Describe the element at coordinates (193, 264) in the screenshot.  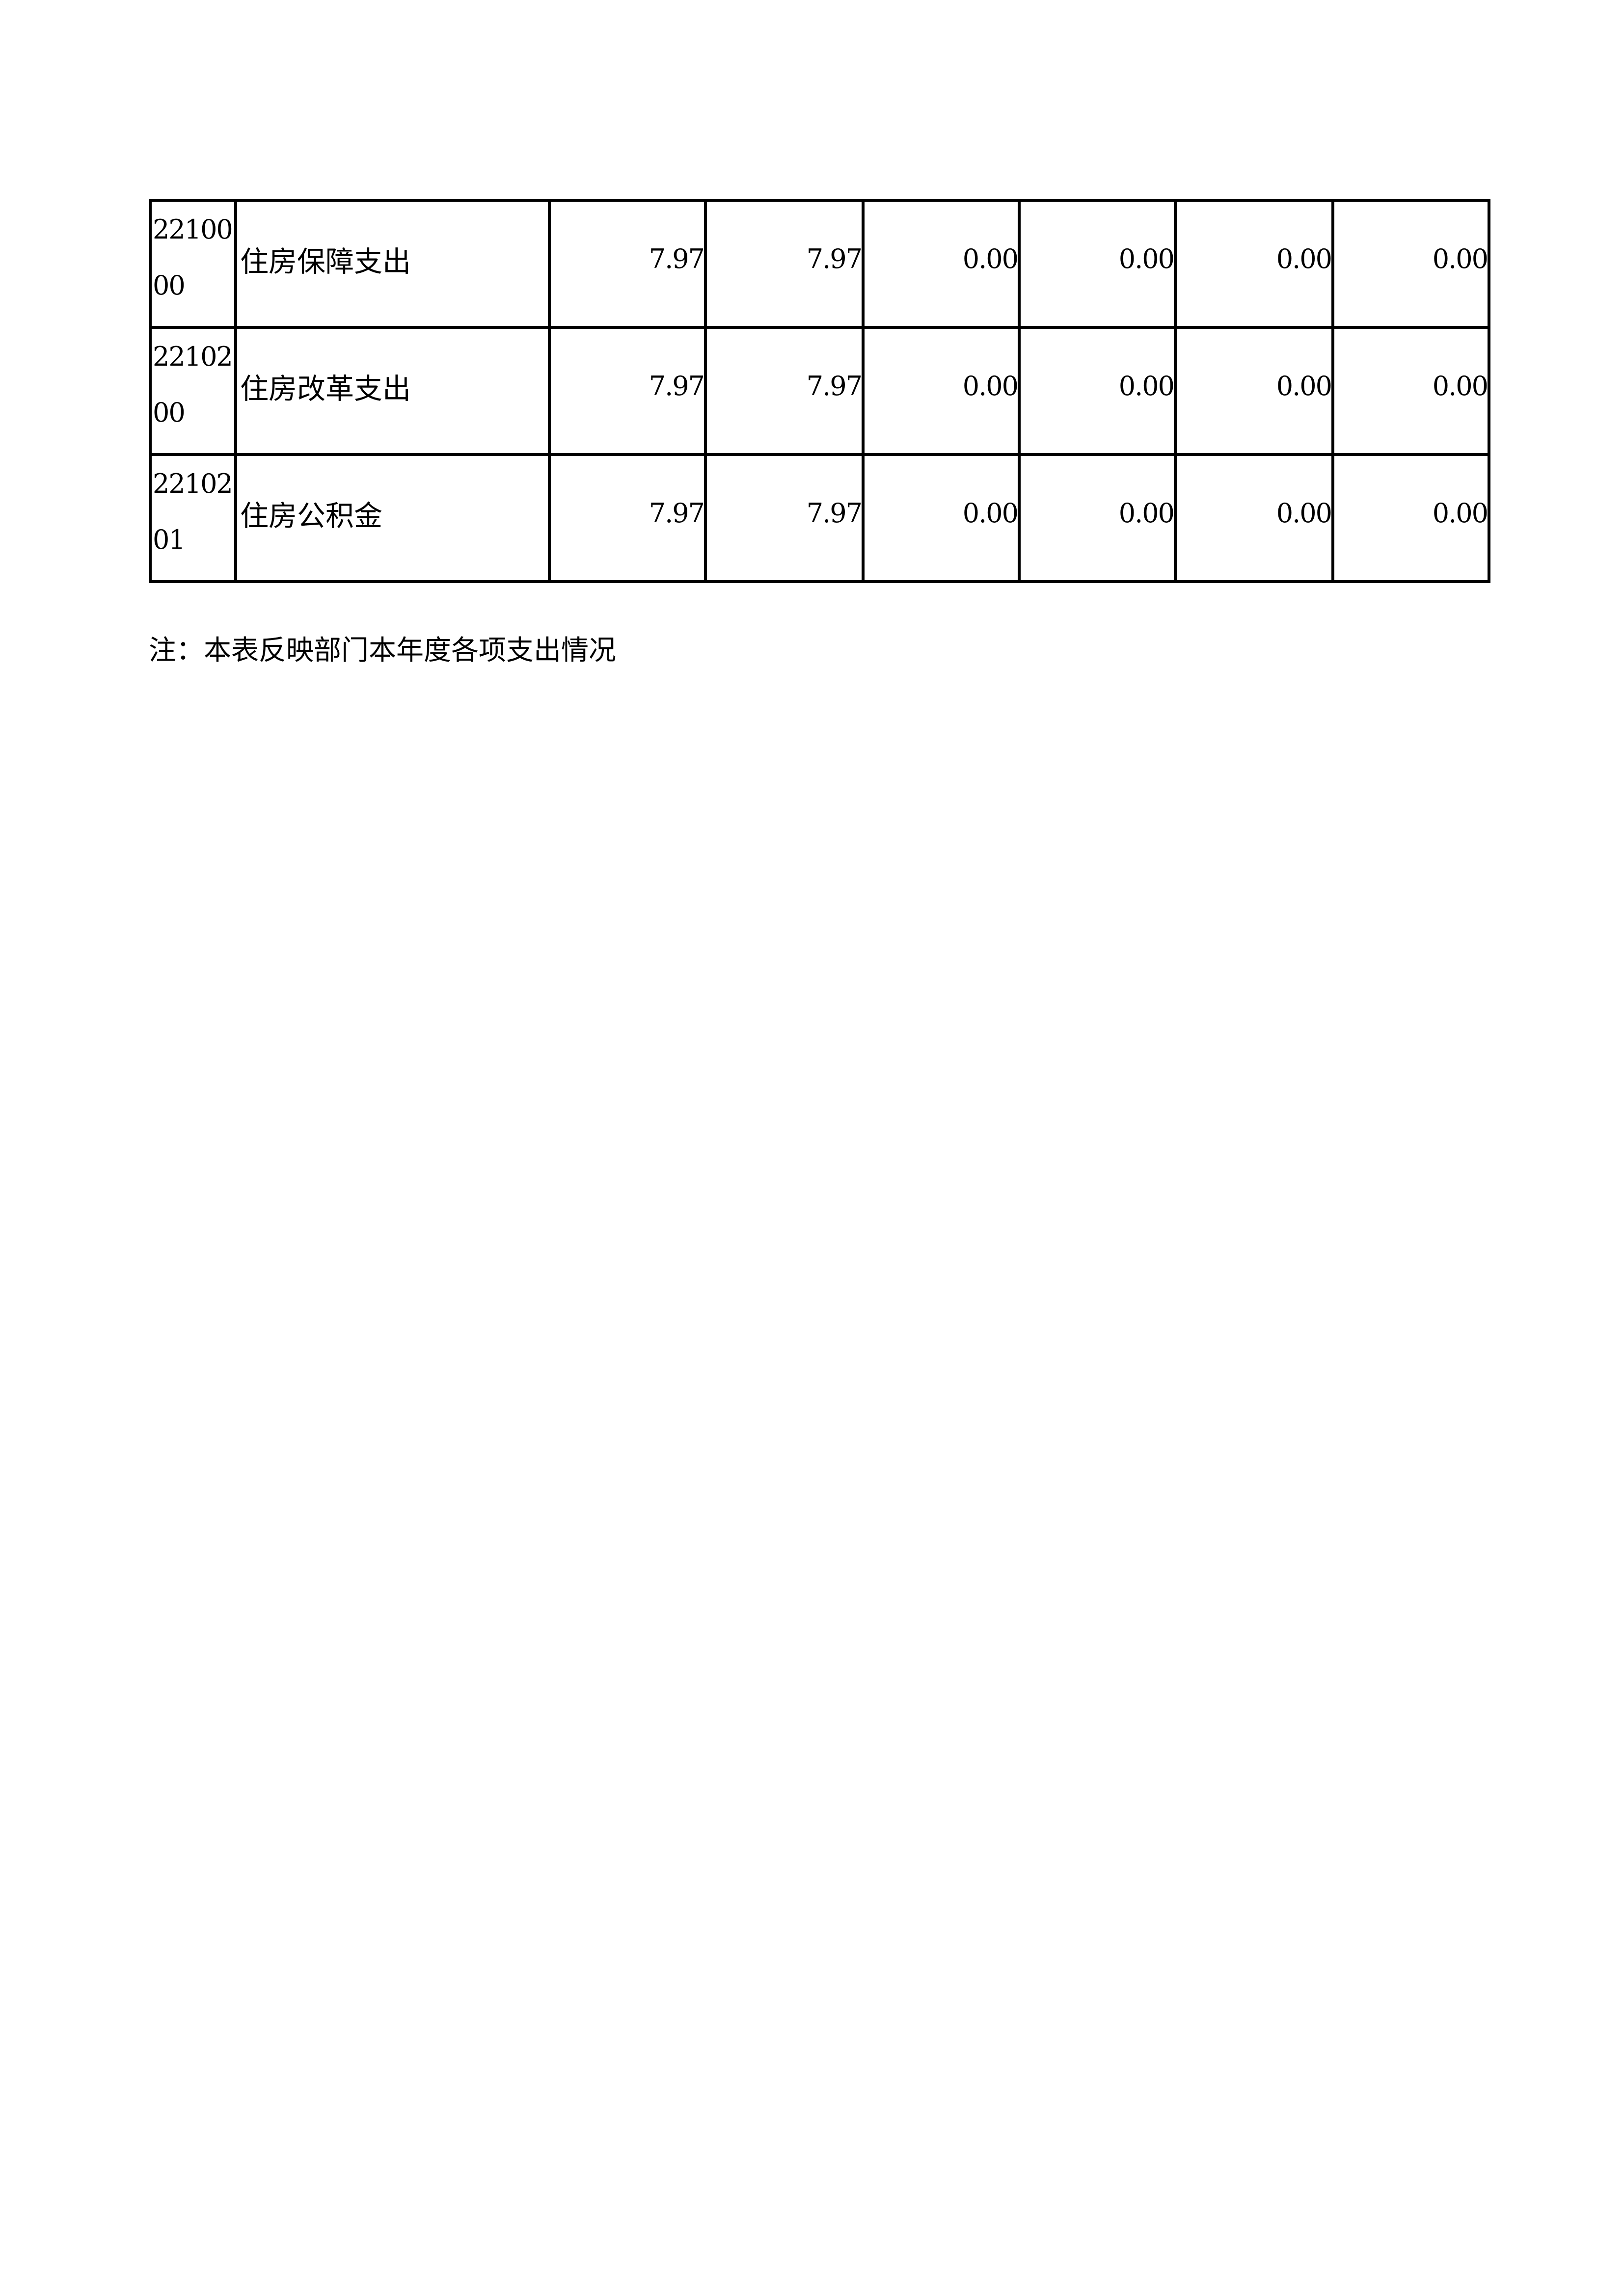
I see `subject-code: 2210000` at that location.